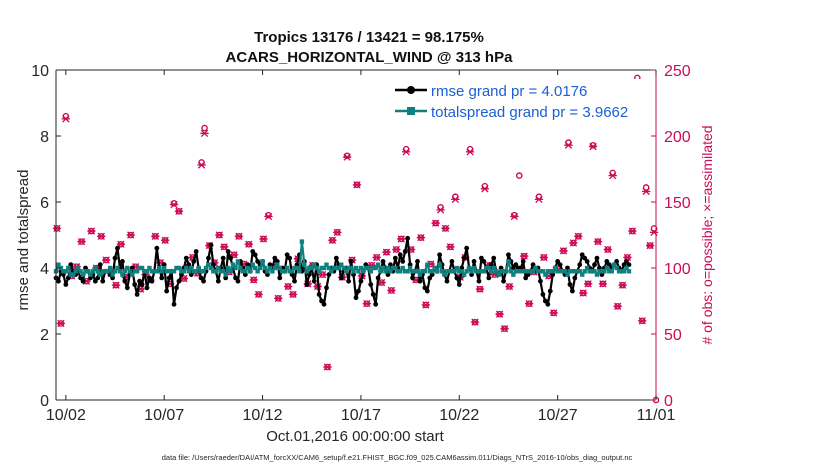  I want to click on x-tick-label: 10/17, so click(361, 415).